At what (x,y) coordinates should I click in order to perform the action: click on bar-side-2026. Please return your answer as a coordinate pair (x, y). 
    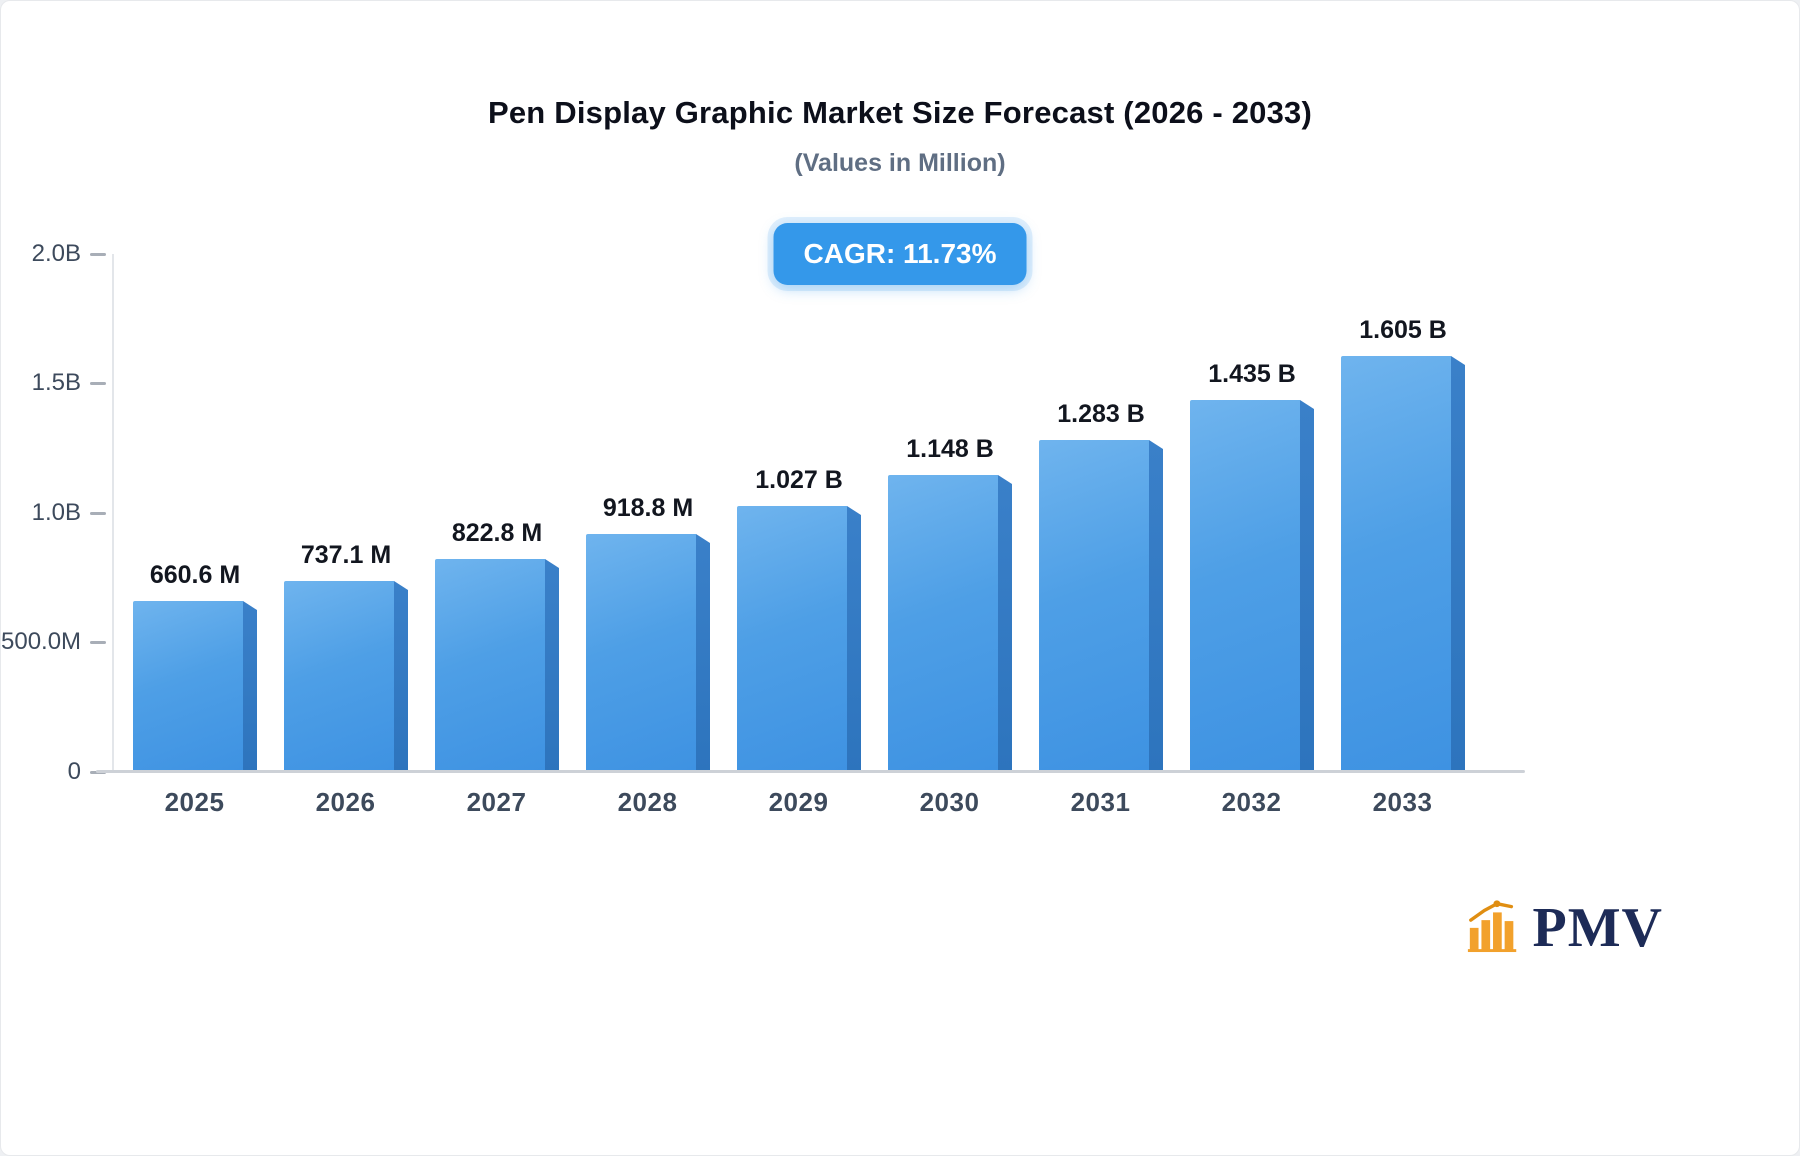
    Looking at the image, I should click on (401, 676).